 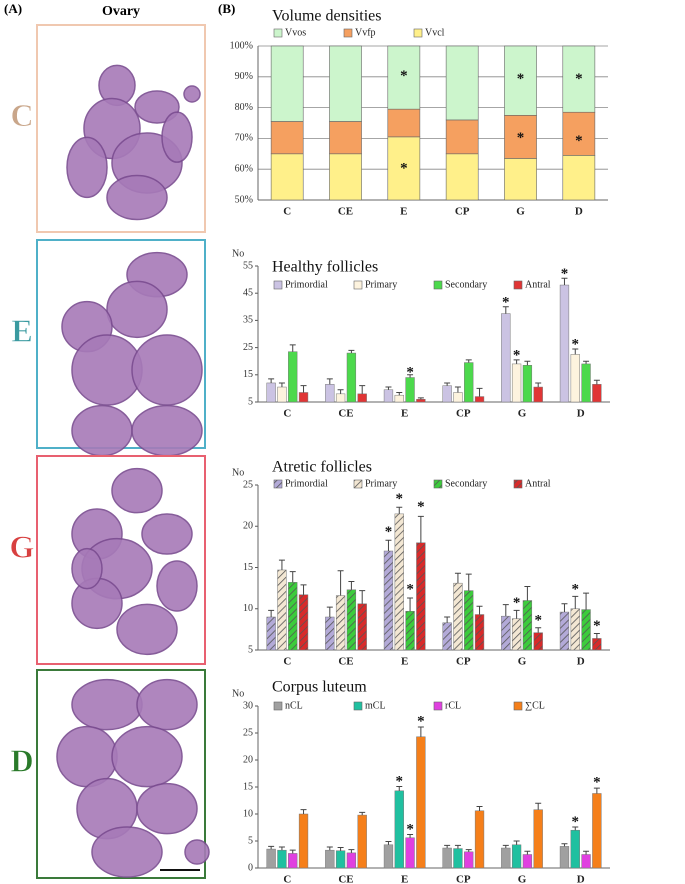 I want to click on chart-title: Healthy follicles, so click(x=325, y=267).